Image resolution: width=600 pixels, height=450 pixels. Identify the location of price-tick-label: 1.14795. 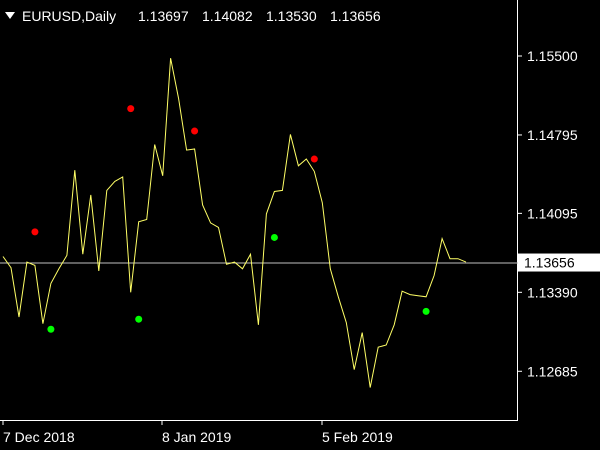
(552, 135).